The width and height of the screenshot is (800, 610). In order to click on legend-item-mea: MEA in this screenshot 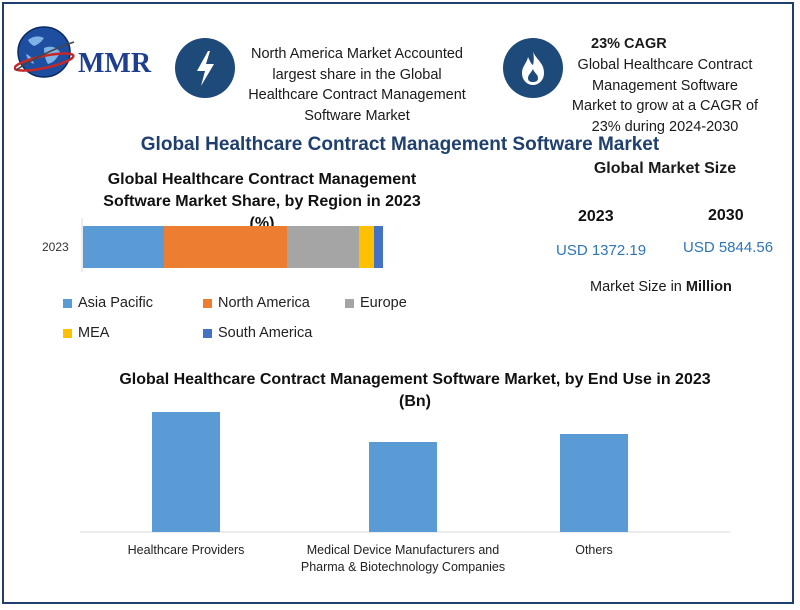, I will do `click(86, 333)`.